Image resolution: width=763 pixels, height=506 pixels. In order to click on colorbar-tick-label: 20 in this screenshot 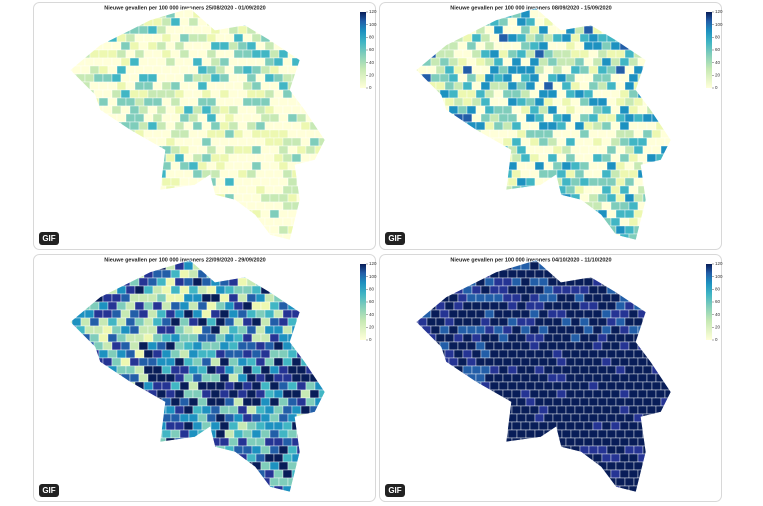, I will do `click(372, 75)`.